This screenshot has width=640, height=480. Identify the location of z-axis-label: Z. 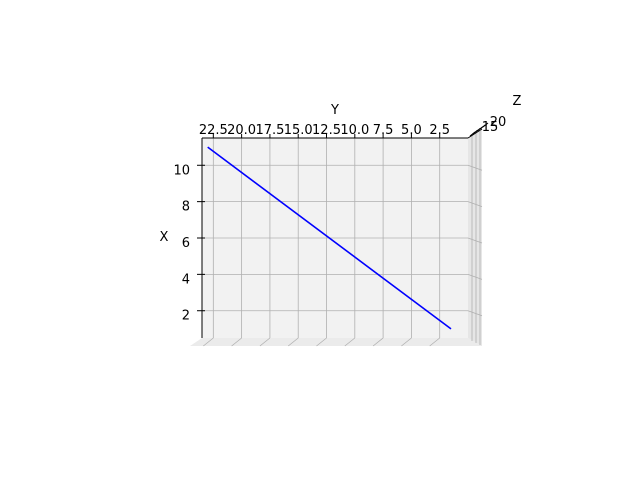
(517, 101).